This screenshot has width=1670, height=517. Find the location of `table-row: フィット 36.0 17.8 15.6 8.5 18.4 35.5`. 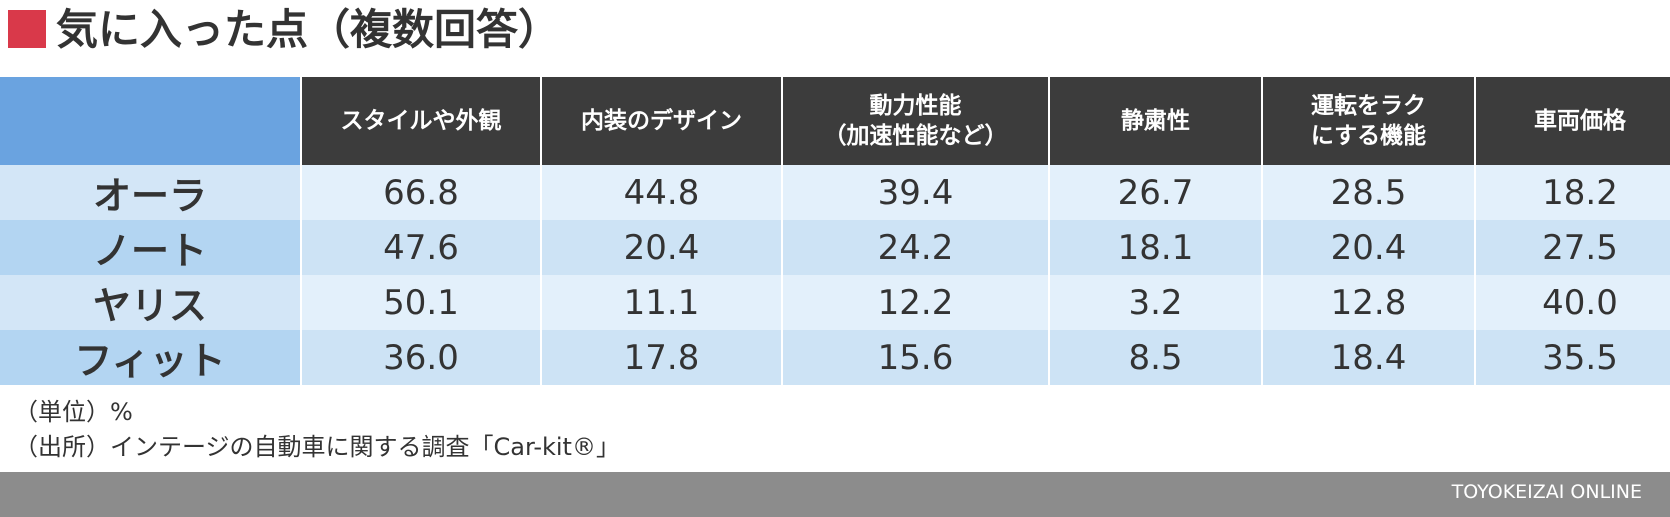

table-row: フィット 36.0 17.8 15.6 8.5 18.4 35.5 is located at coordinates (835, 357).